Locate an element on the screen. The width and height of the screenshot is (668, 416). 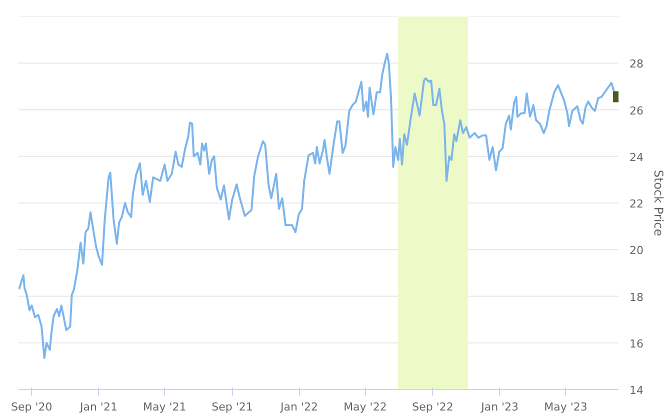
x-tick-label: May '23 is located at coordinates (566, 407).